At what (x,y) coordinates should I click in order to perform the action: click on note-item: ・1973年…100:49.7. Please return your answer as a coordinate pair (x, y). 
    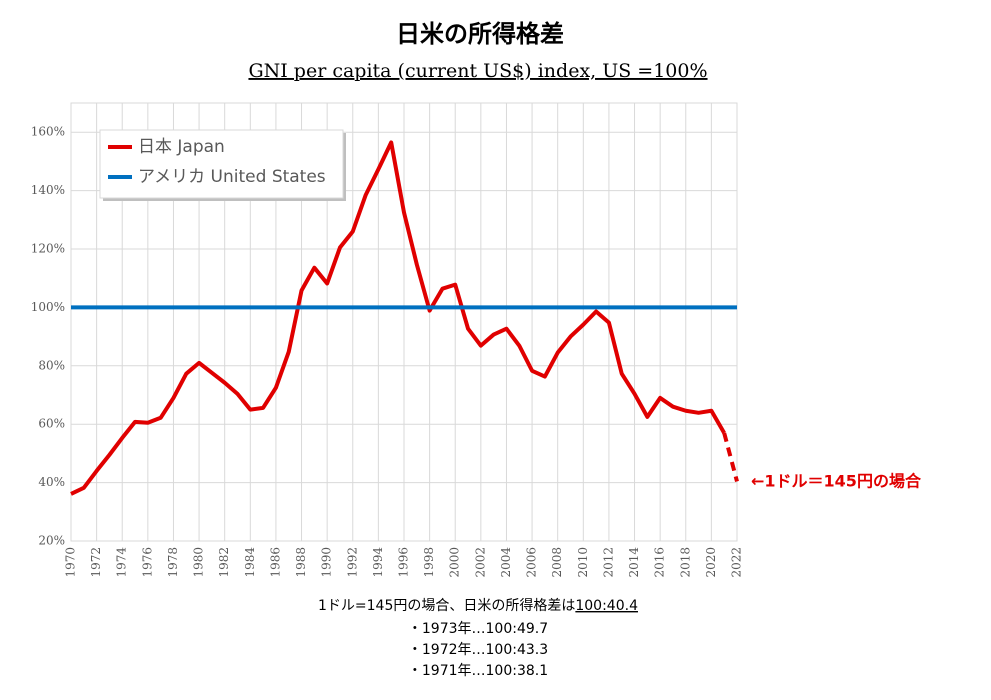
    Looking at the image, I should click on (478, 629).